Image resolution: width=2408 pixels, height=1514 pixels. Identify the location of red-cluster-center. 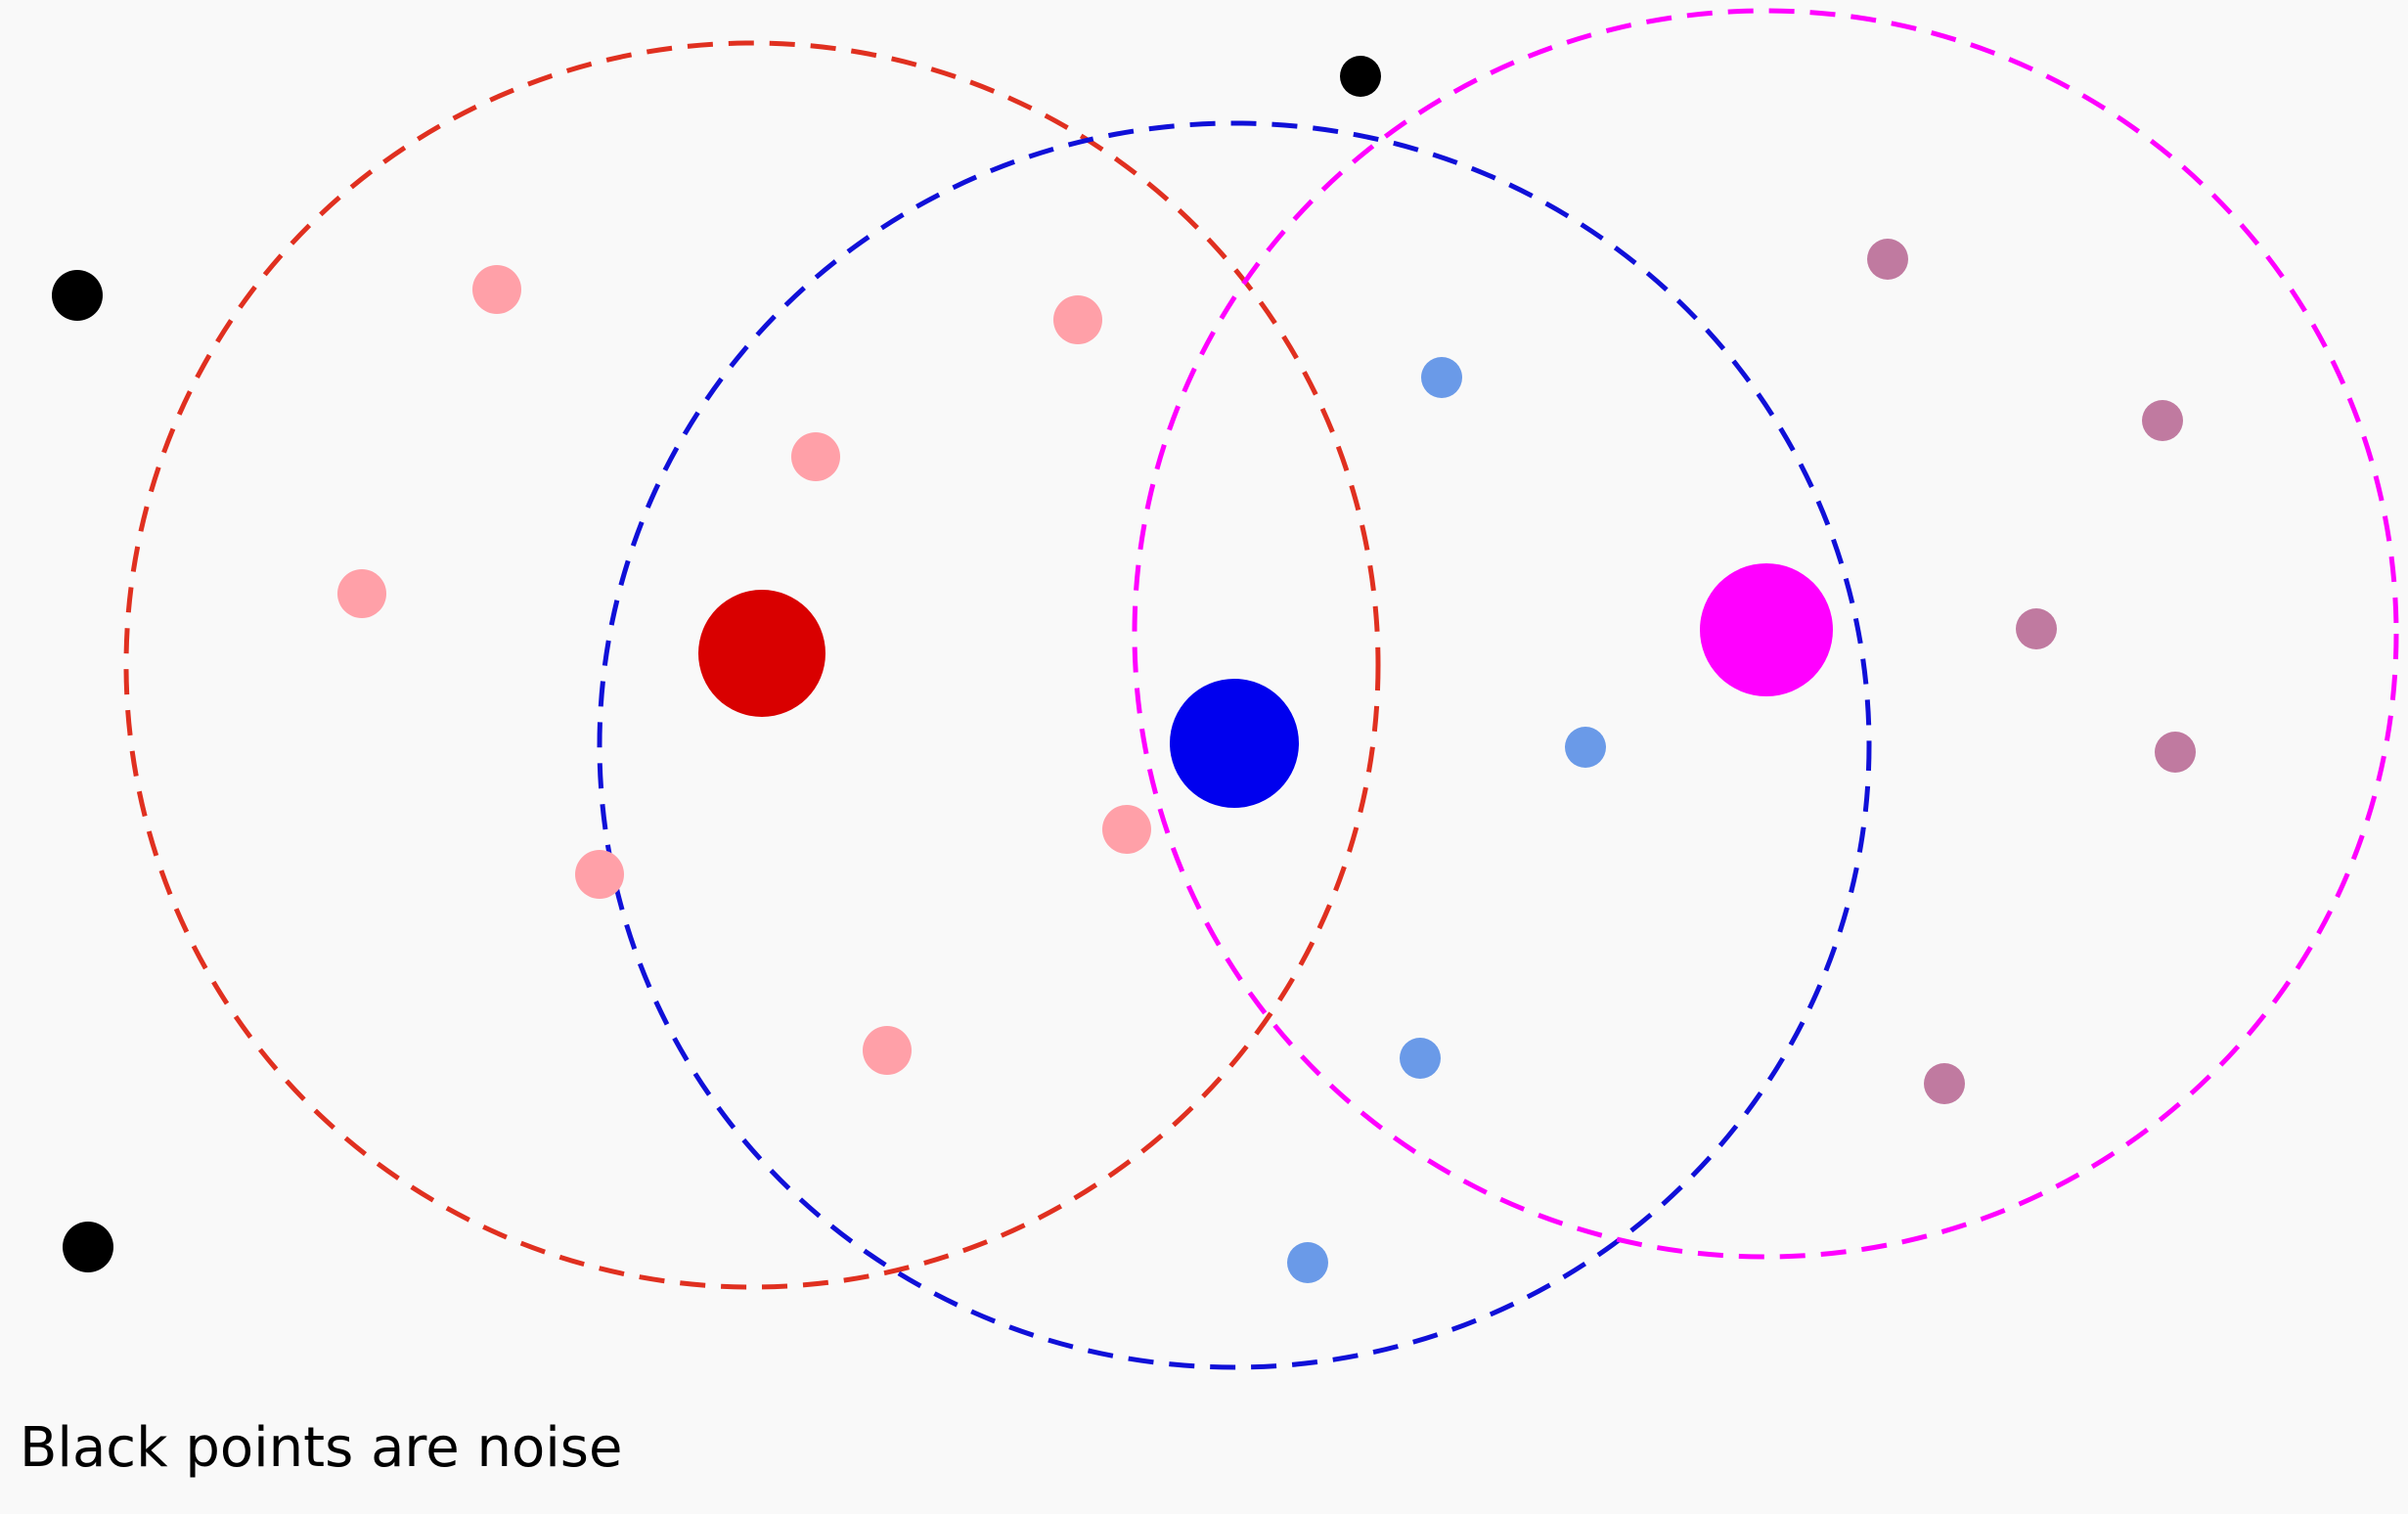
(761, 653).